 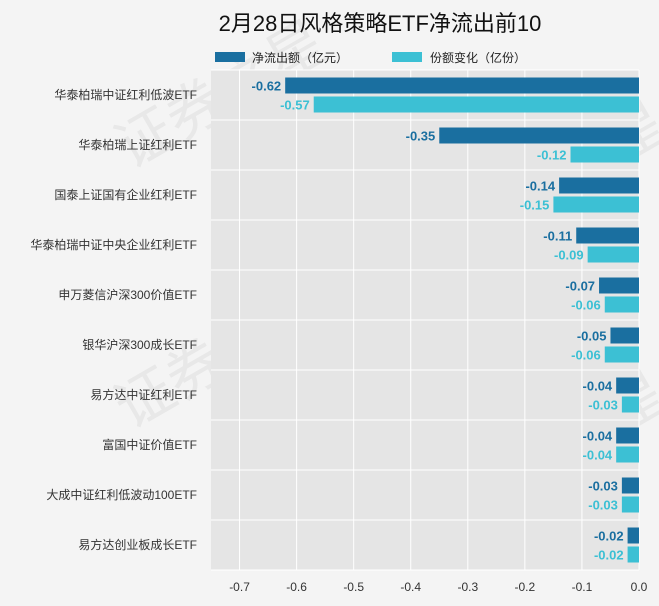 What do you see at coordinates (421, 136) in the screenshot?
I see `data-label-net-outflow: -0.35` at bounding box center [421, 136].